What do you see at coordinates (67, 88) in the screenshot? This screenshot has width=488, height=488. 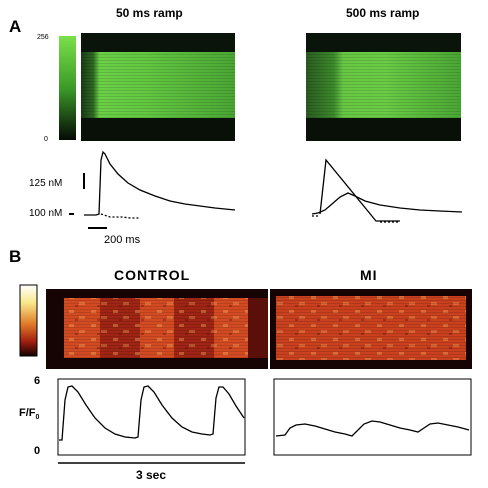 I see `green-colorbar` at bounding box center [67, 88].